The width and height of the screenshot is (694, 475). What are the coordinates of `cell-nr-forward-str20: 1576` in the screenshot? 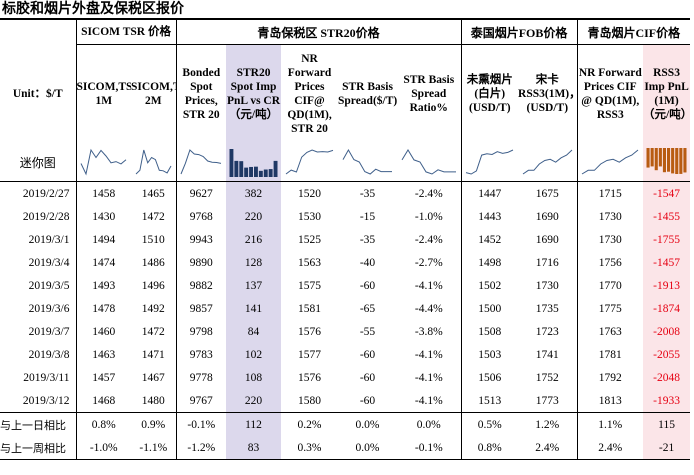 It's located at (310, 377).